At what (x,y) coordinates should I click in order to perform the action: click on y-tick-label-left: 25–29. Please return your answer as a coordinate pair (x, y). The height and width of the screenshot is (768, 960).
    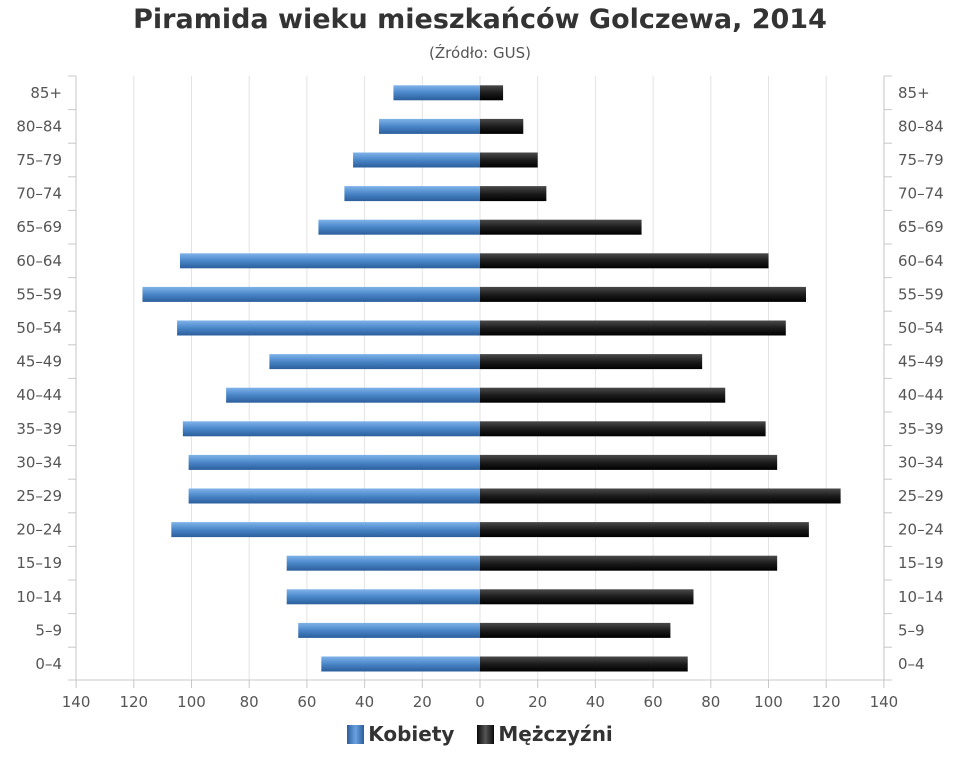
    Looking at the image, I should click on (39, 496).